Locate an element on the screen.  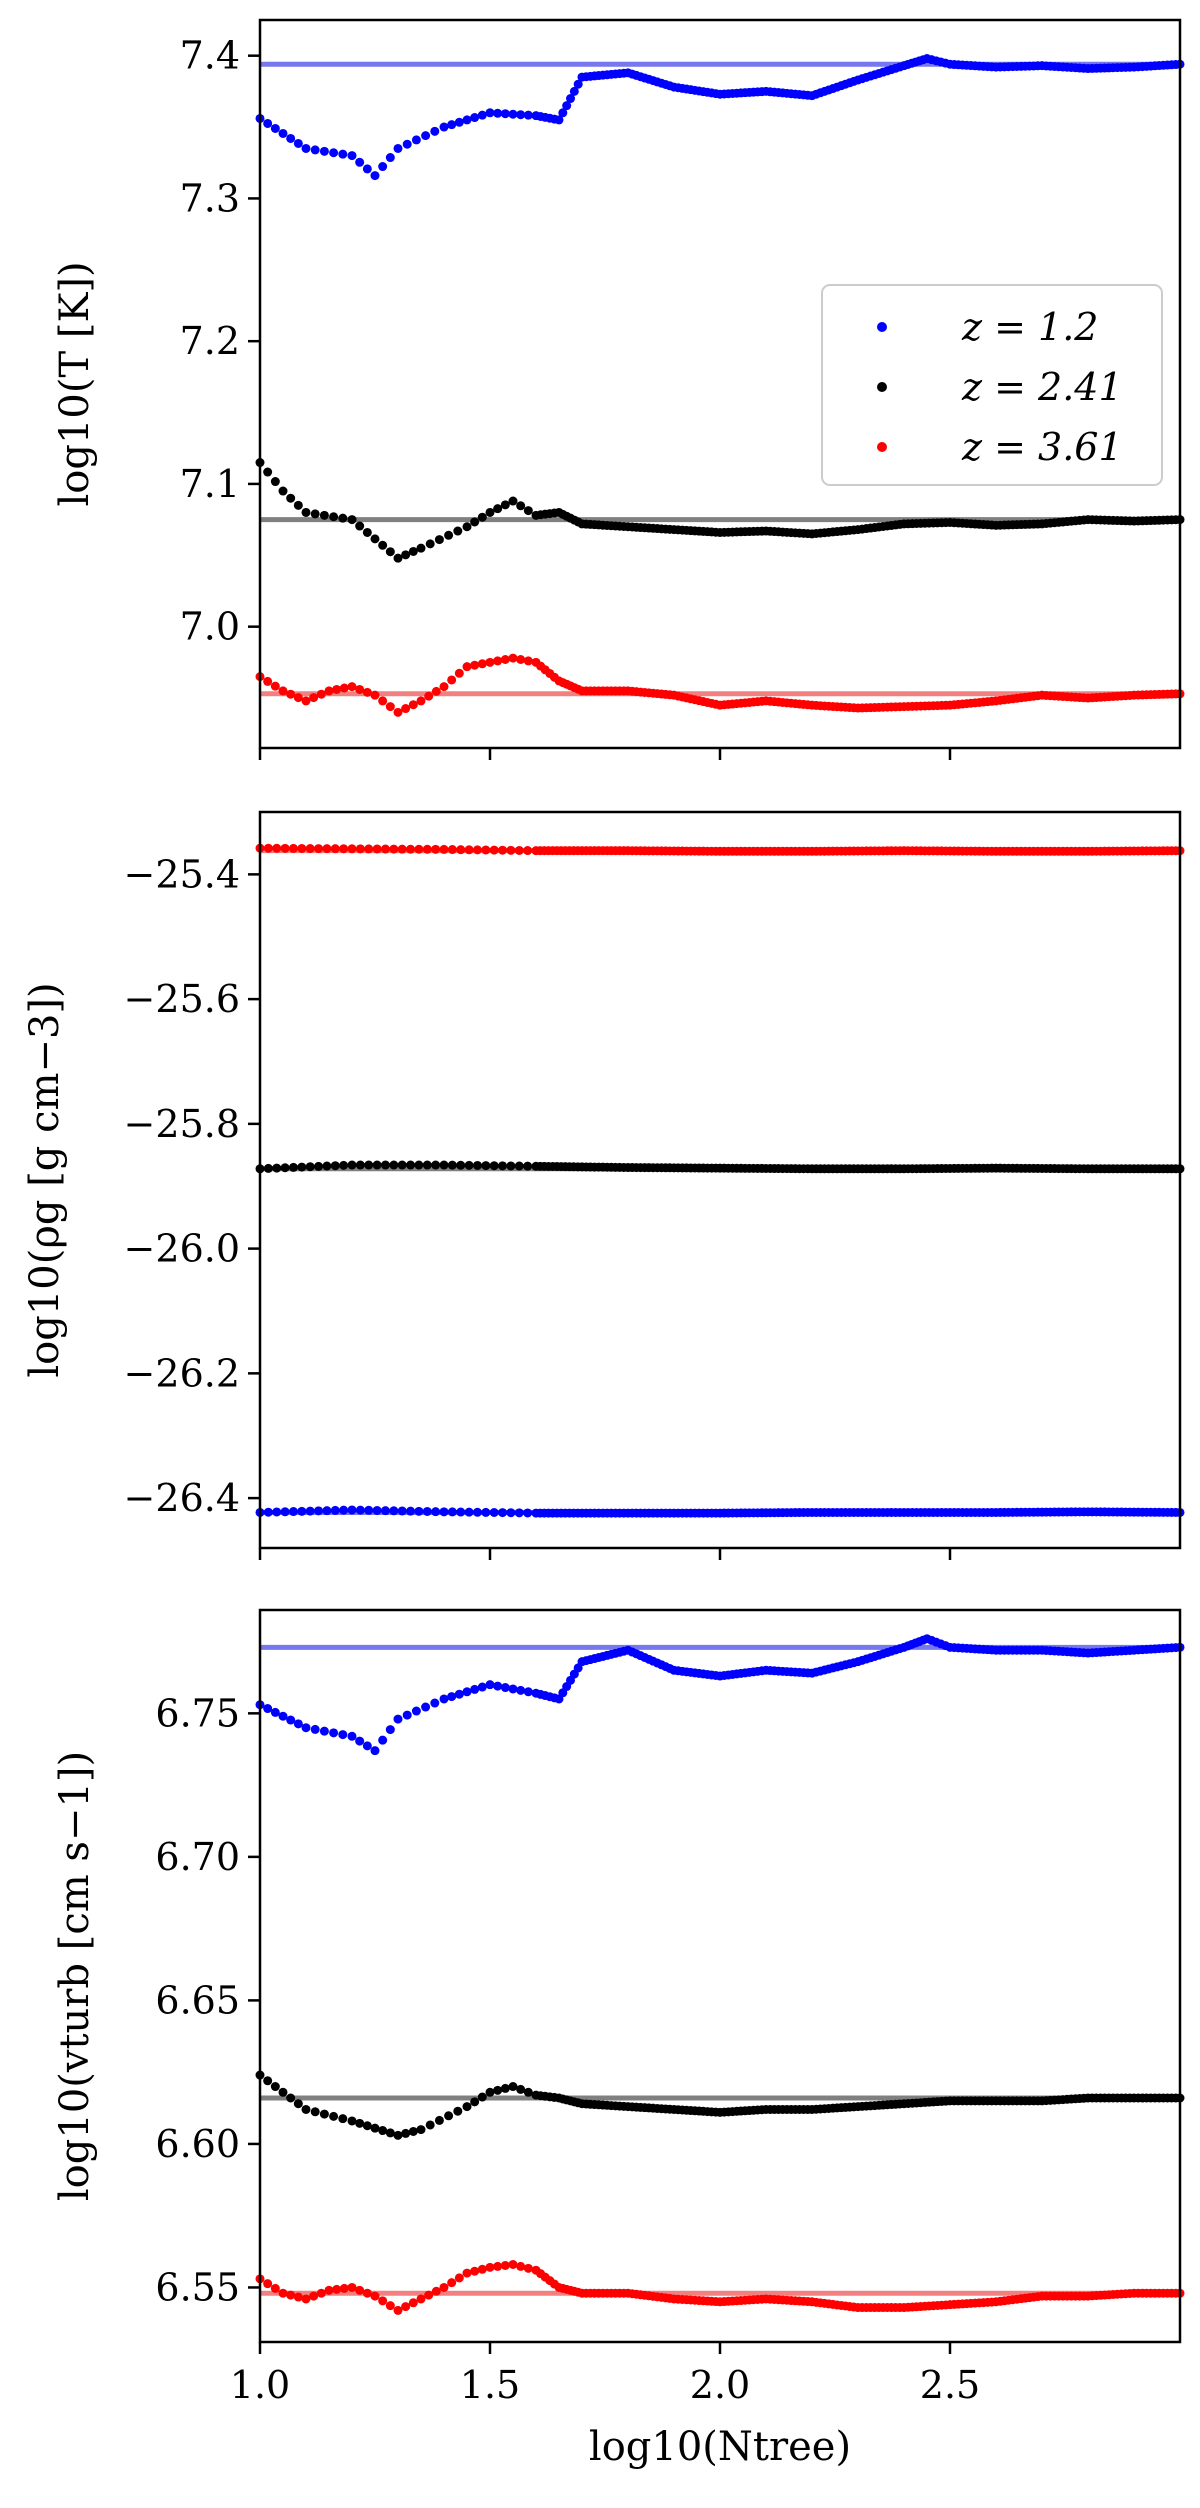
y-tick-label: 6.55 is located at coordinates (197, 2287).